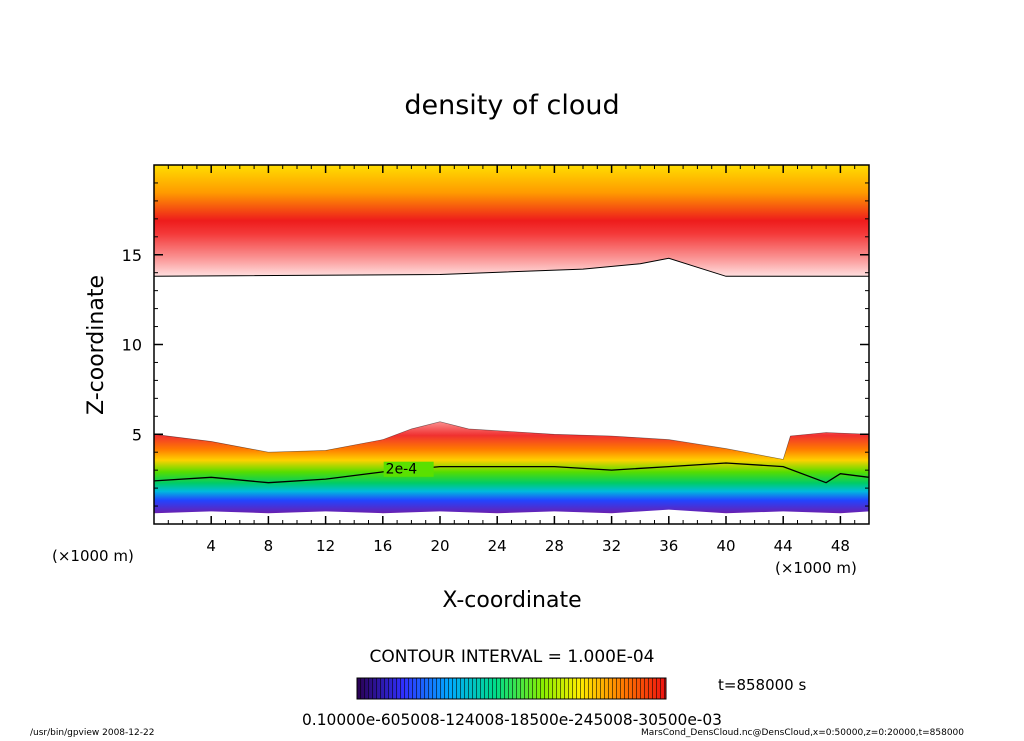  I want to click on y-tick-label: 5, so click(137, 434).